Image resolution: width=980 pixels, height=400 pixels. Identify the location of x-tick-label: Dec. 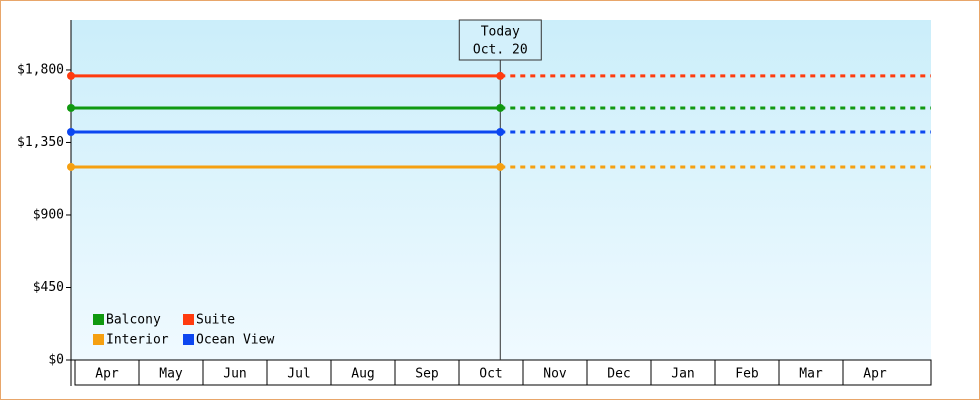
(618, 374).